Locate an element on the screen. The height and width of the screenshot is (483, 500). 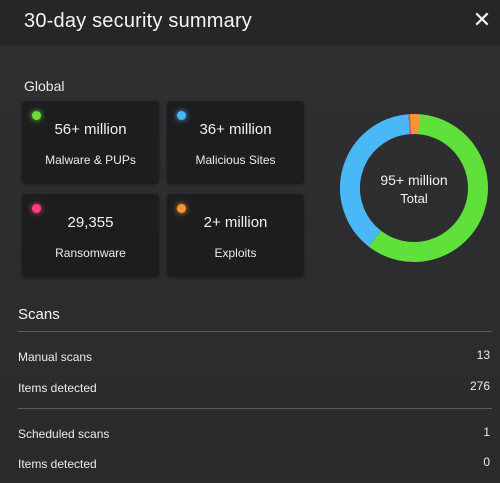
sites-label: Malicious Sites is located at coordinates (235, 160).